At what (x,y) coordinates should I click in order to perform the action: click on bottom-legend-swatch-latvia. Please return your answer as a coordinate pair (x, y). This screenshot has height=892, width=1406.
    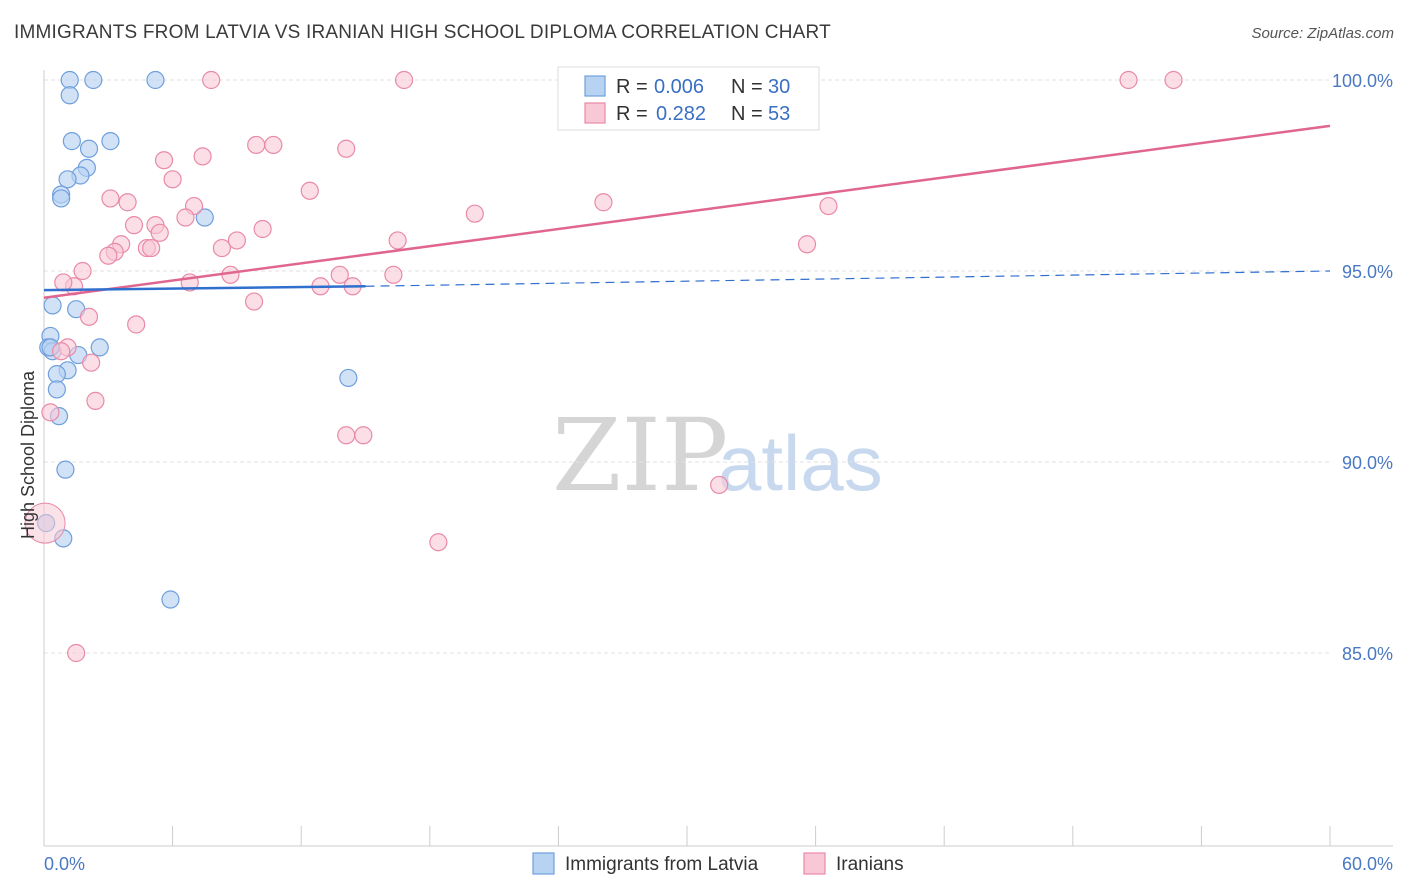
    Looking at the image, I should click on (543, 863).